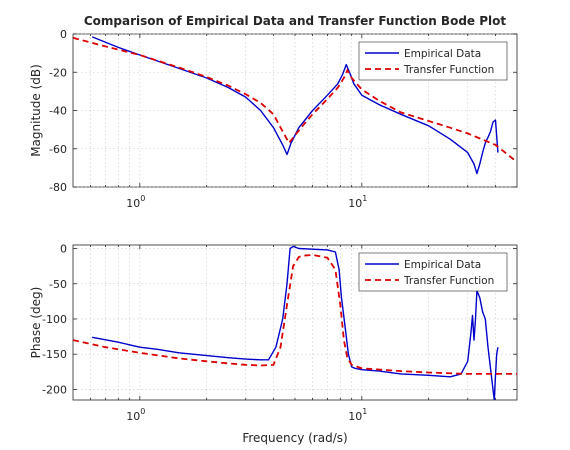 The height and width of the screenshot is (450, 570). I want to click on y-tick-label: -20, so click(58, 72).